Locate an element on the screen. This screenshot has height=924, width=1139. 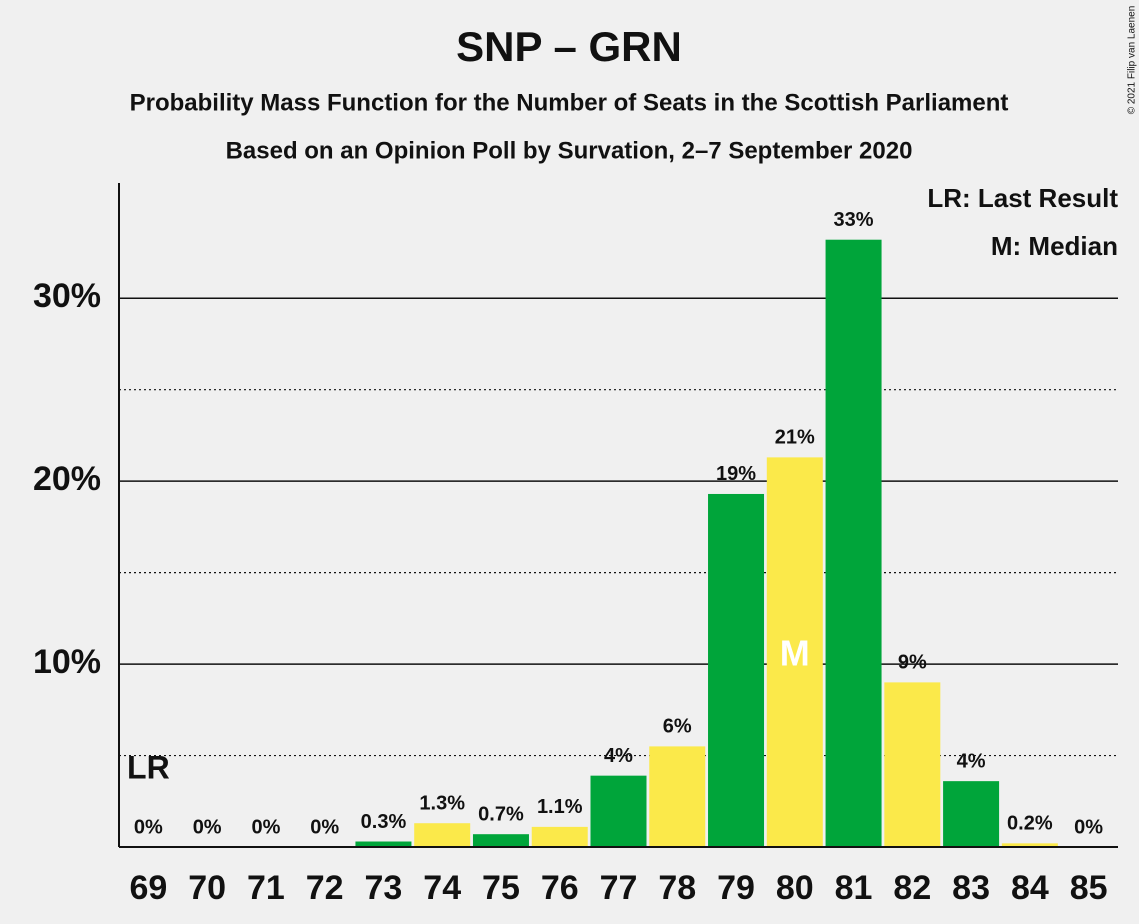
x-tick-label: 74 is located at coordinates (442, 888).